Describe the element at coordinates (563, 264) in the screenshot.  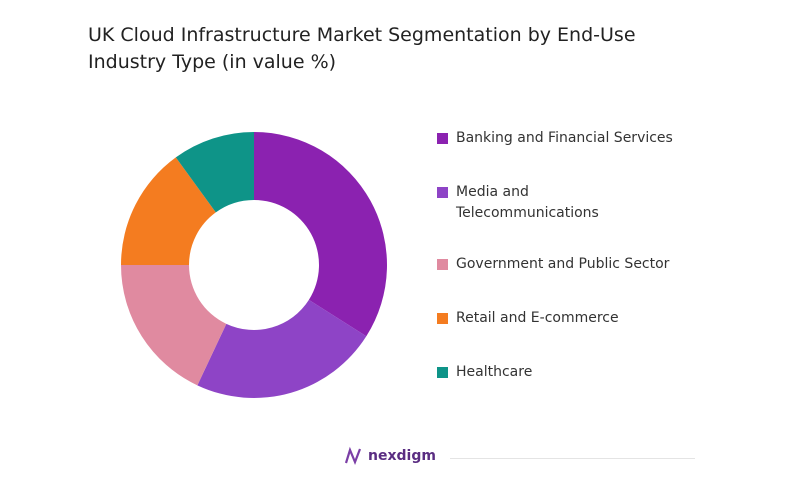
I see `legend-label: Government and Public Sector` at that location.